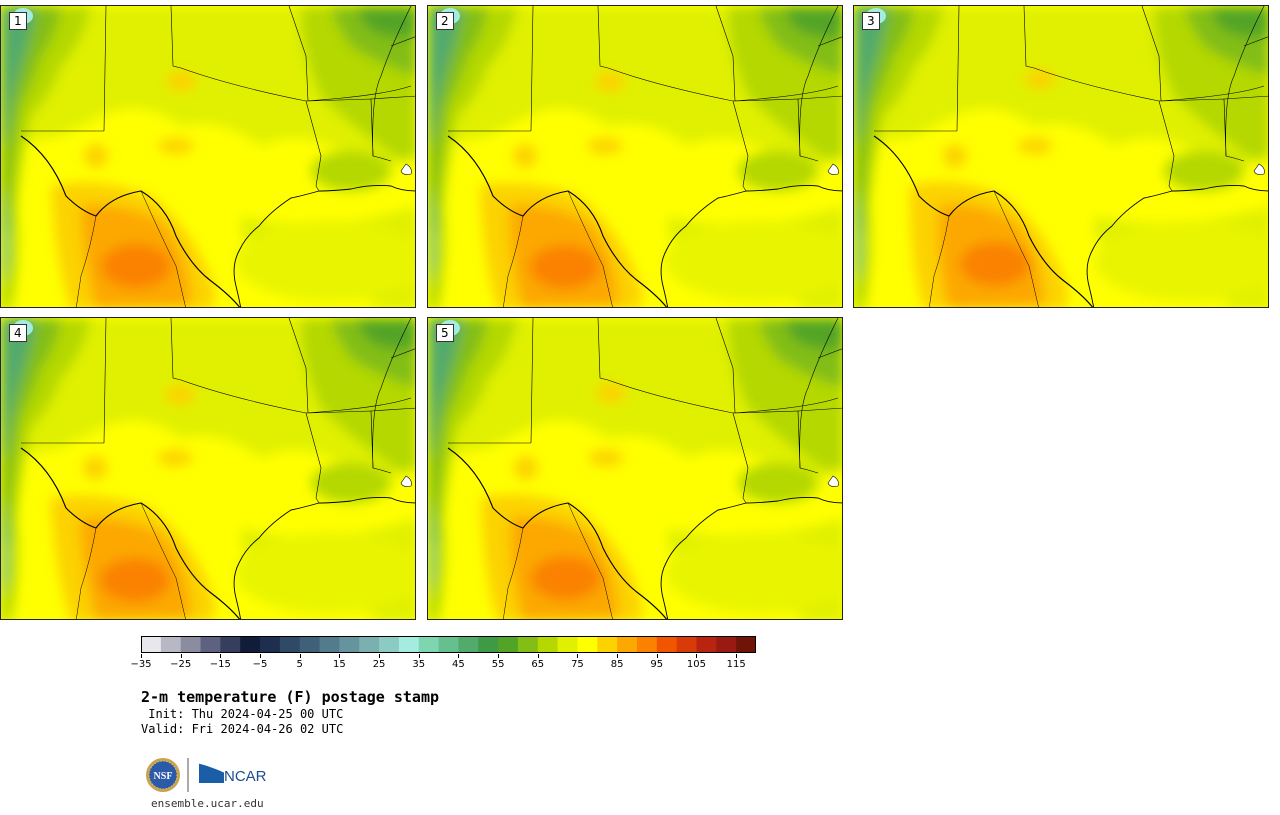 This screenshot has width=1280, height=815. What do you see at coordinates (458, 664) in the screenshot?
I see `colorbar-tick-label: 45` at bounding box center [458, 664].